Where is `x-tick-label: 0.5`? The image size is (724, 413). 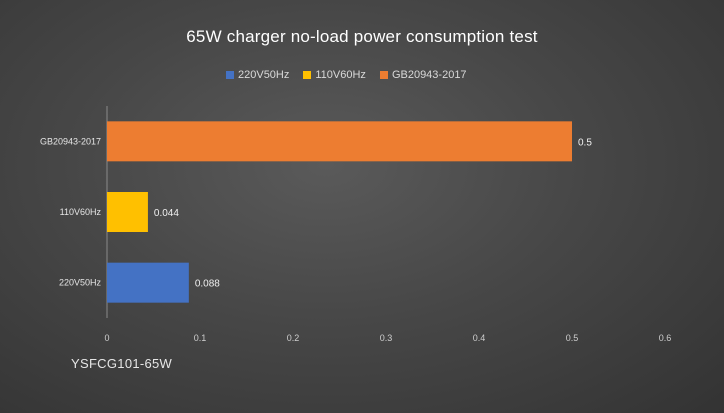
x-tick-label: 0.5 is located at coordinates (572, 338).